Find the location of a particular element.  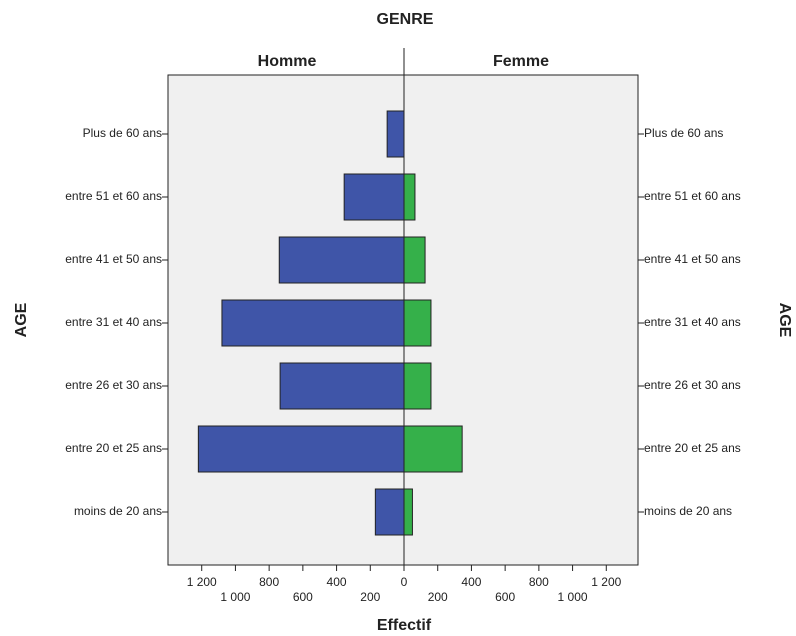

x-tick-label: 0 is located at coordinates (404, 582).